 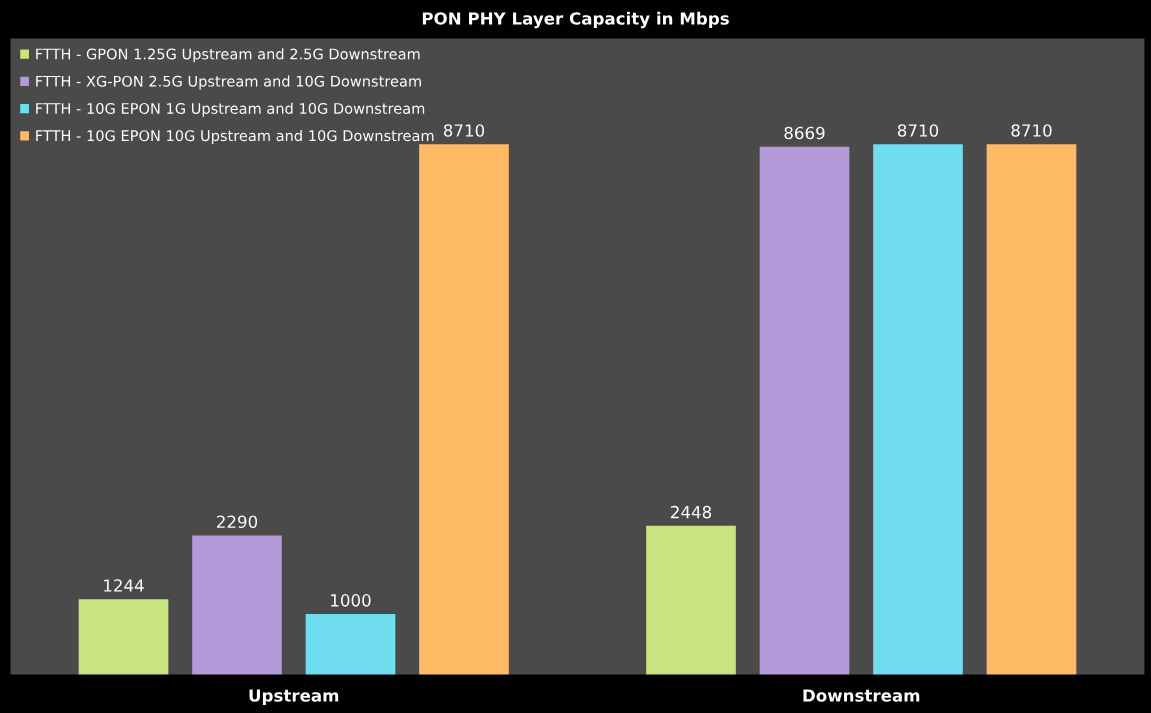 What do you see at coordinates (237, 522) in the screenshot?
I see `data-label: 2290` at bounding box center [237, 522].